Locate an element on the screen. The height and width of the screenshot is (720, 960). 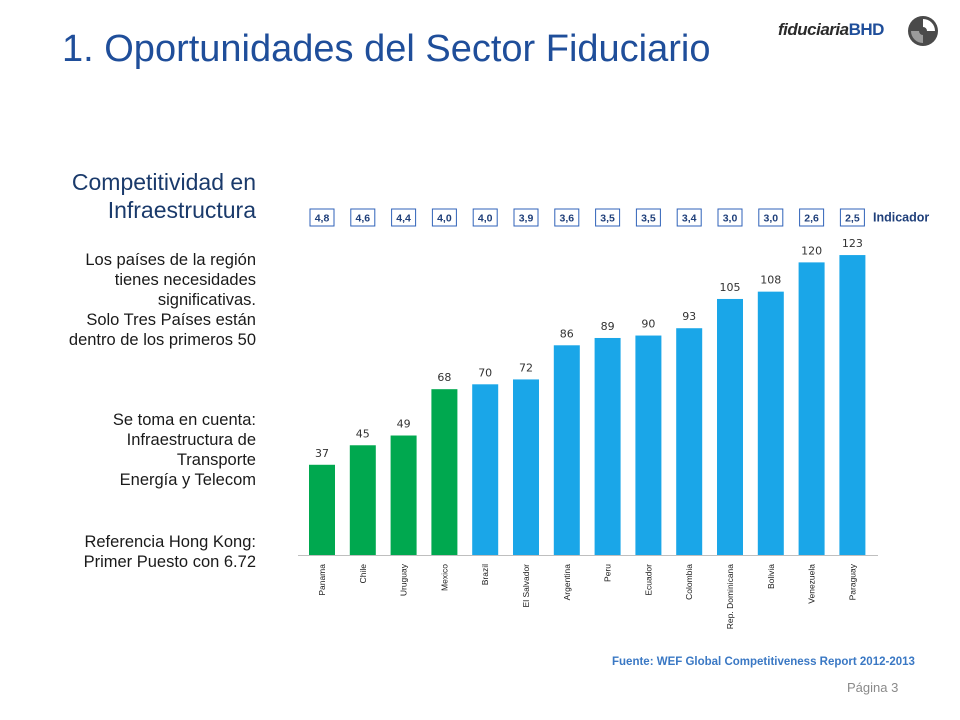
data-label-5: 72 is located at coordinates (526, 367).